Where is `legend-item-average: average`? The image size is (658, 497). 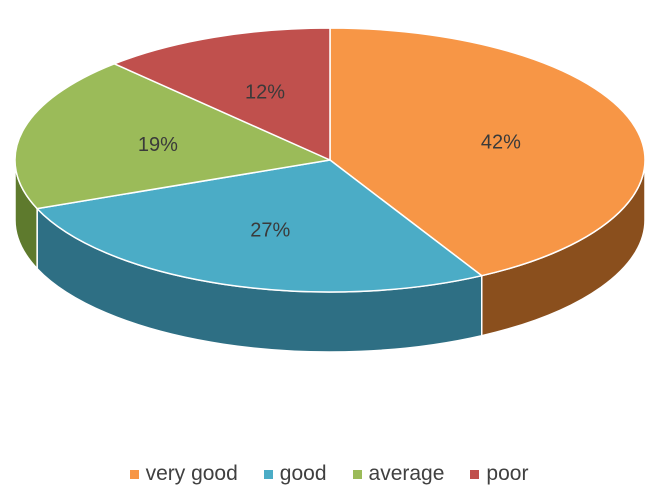 legend-item-average: average is located at coordinates (398, 474).